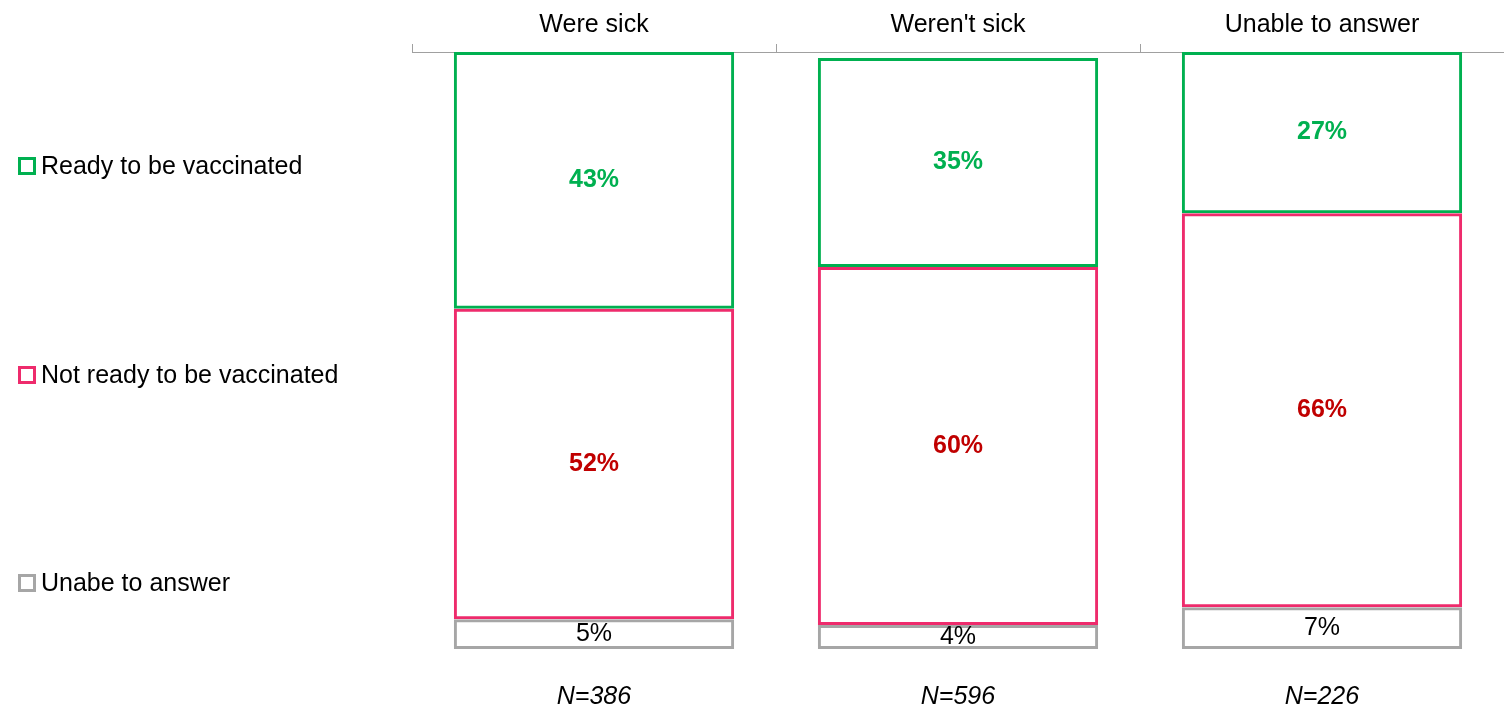  I want to click on legend-label: Unabe to answer, so click(136, 582).